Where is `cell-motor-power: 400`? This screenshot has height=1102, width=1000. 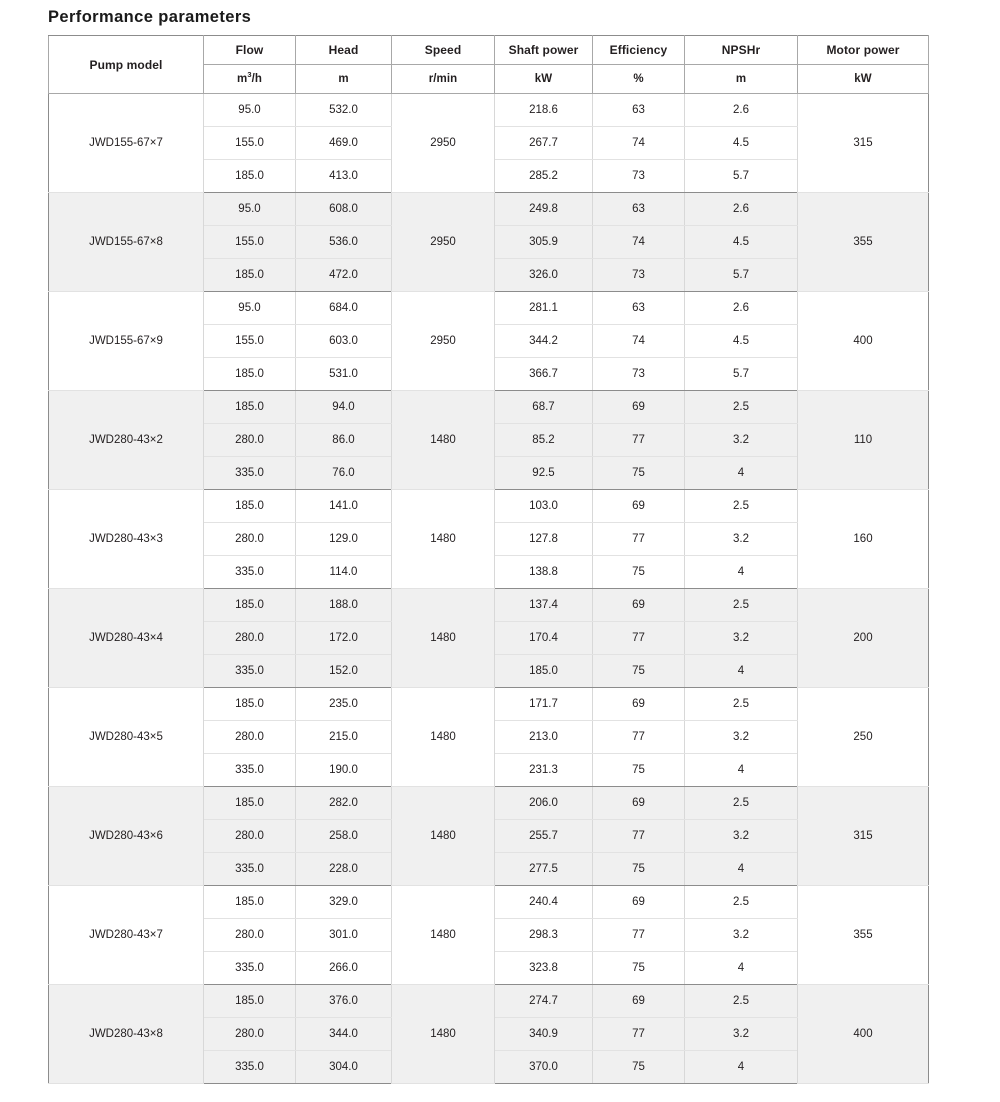
cell-motor-power: 400 is located at coordinates (863, 1034).